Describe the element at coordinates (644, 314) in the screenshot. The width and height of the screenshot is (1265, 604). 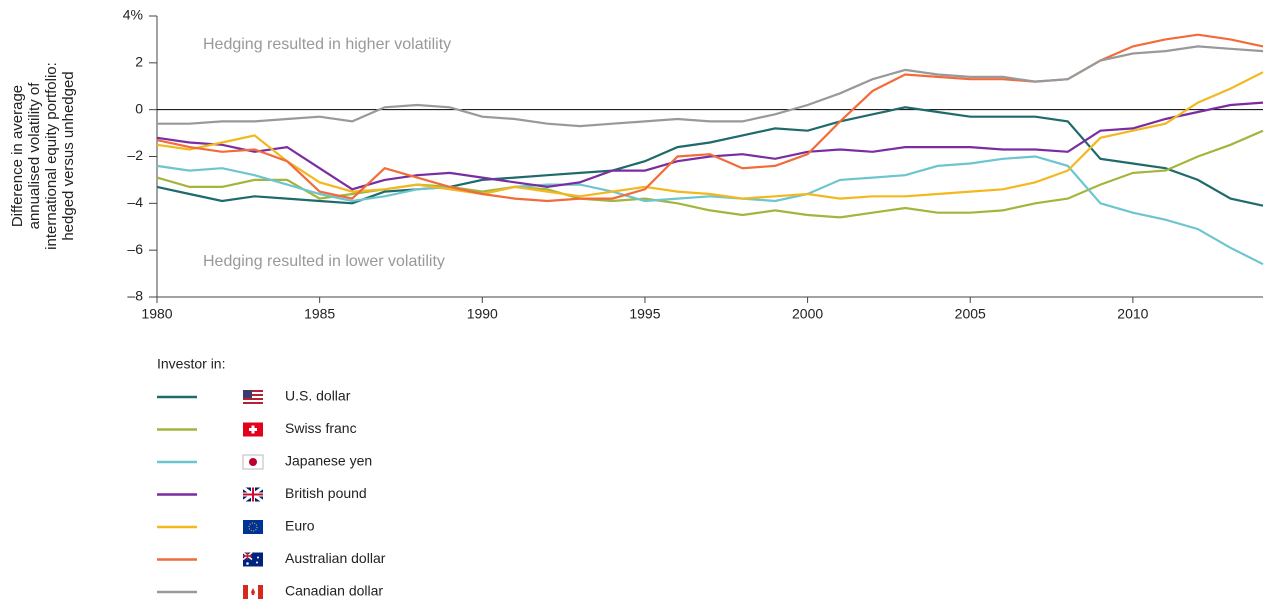
I see `x-tick-label: 1995` at that location.